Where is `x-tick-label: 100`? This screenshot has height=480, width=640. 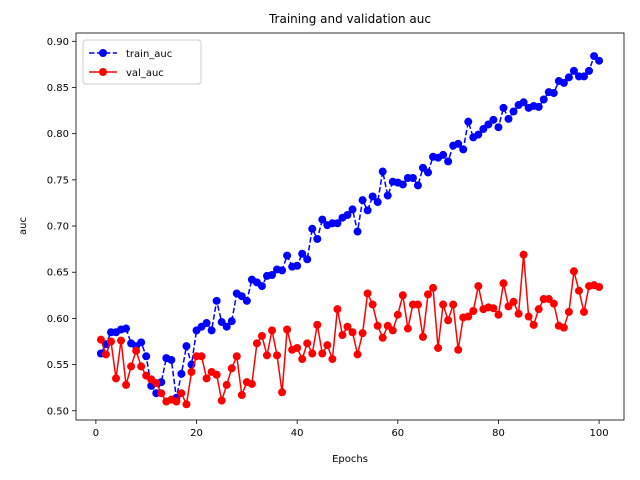 x-tick-label: 100 is located at coordinates (599, 433).